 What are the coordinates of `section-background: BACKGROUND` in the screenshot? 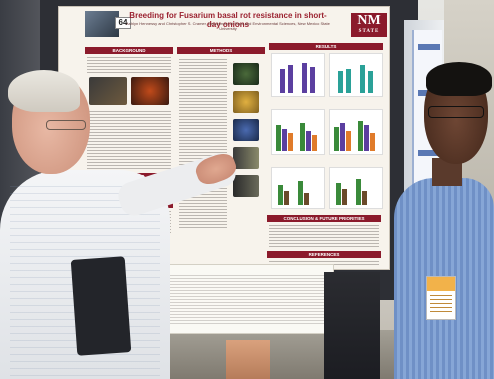 It's located at (129, 50).